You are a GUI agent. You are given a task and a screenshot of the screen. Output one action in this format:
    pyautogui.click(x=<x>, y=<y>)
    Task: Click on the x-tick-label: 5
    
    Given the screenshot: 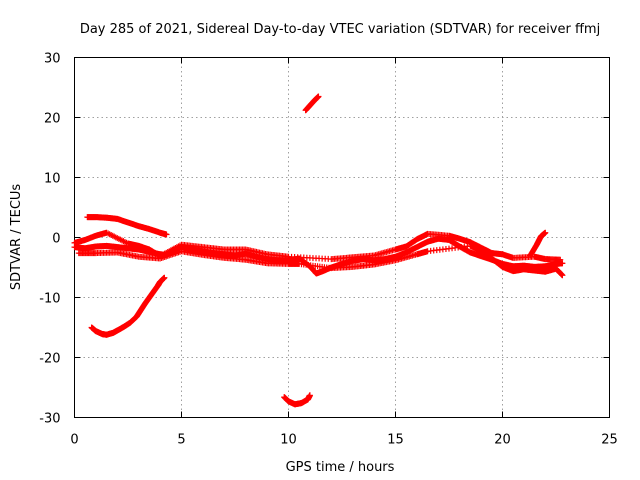 What is the action you would take?
    pyautogui.click(x=181, y=440)
    